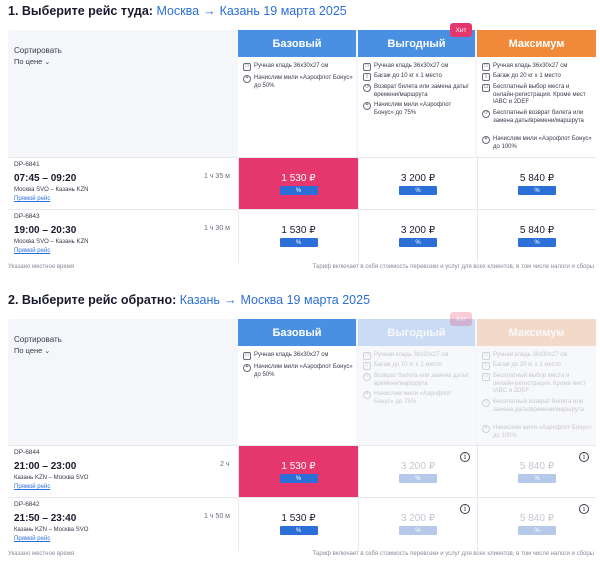 The width and height of the screenshot is (600, 563). I want to click on fare-name: Максимум, so click(536, 43).